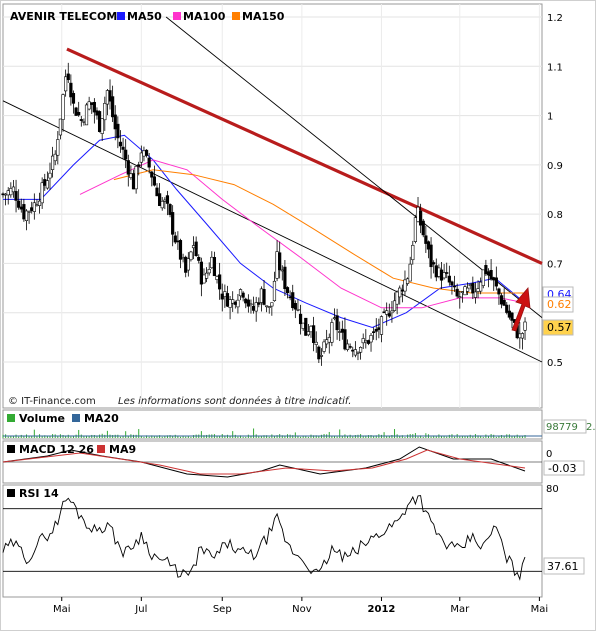 The width and height of the screenshot is (596, 631). I want to click on price-y-tick-label: 0.9, so click(555, 166).